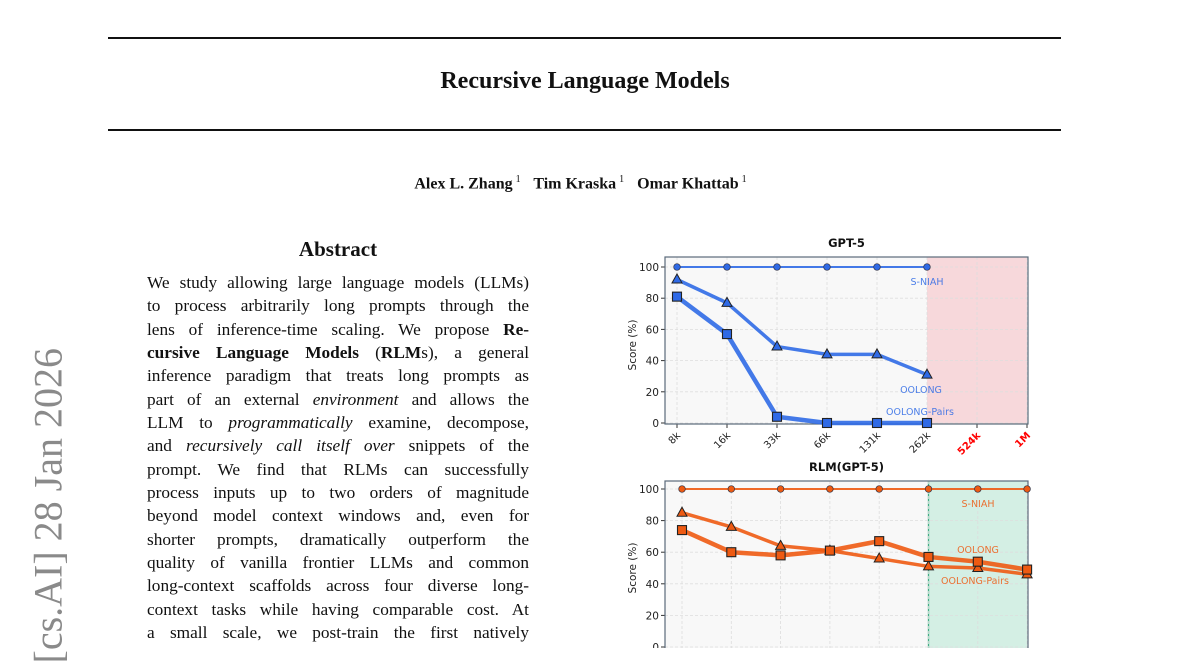  Describe the element at coordinates (655, 645) in the screenshot. I see `y-tick-label: 0` at that location.